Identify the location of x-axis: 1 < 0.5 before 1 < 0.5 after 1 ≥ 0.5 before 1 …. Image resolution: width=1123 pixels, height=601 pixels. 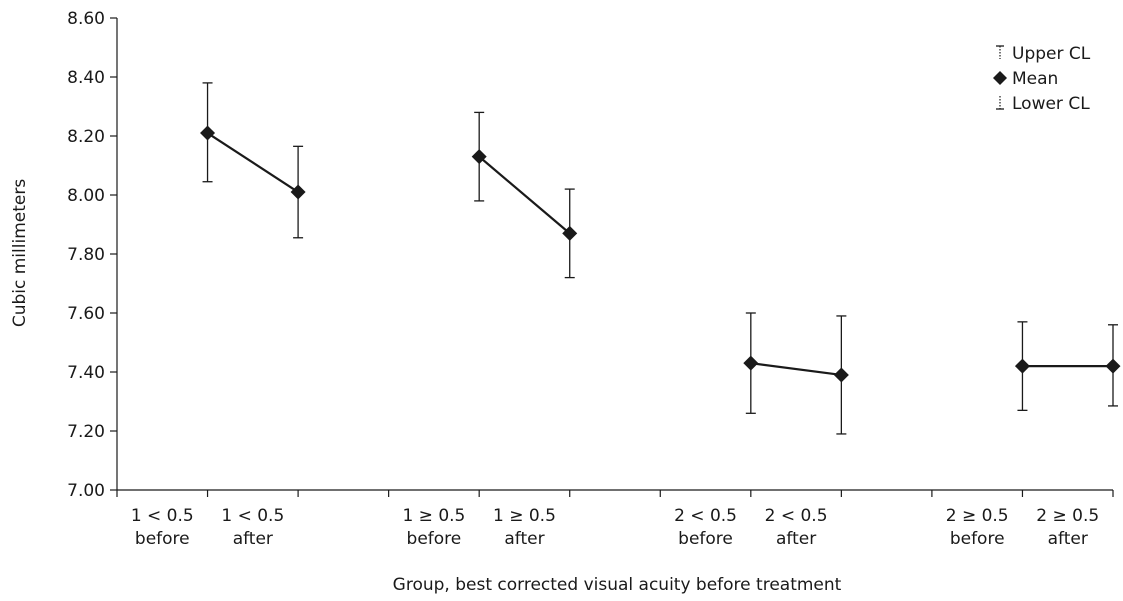
(615, 519).